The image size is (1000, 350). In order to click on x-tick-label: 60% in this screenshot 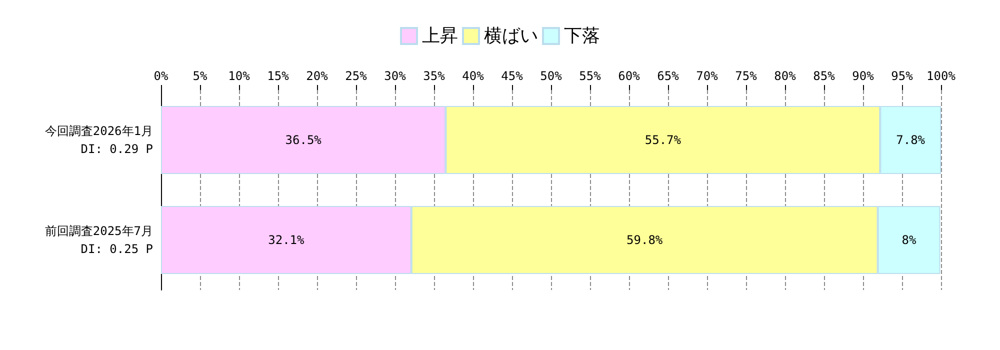, I will do `click(629, 76)`.